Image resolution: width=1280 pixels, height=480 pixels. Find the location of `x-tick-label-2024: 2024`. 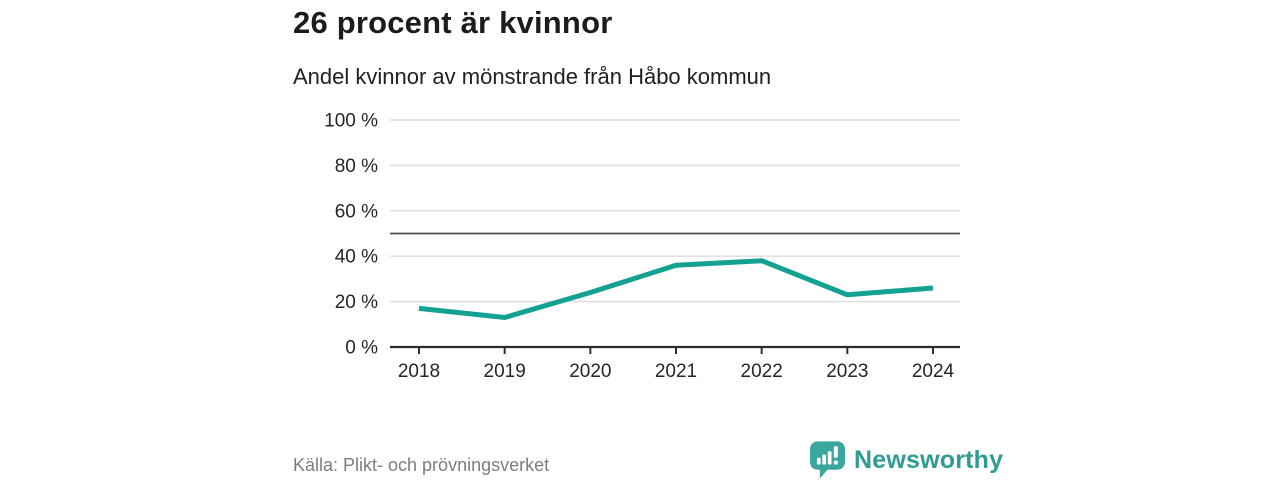

x-tick-label-2024: 2024 is located at coordinates (933, 371).